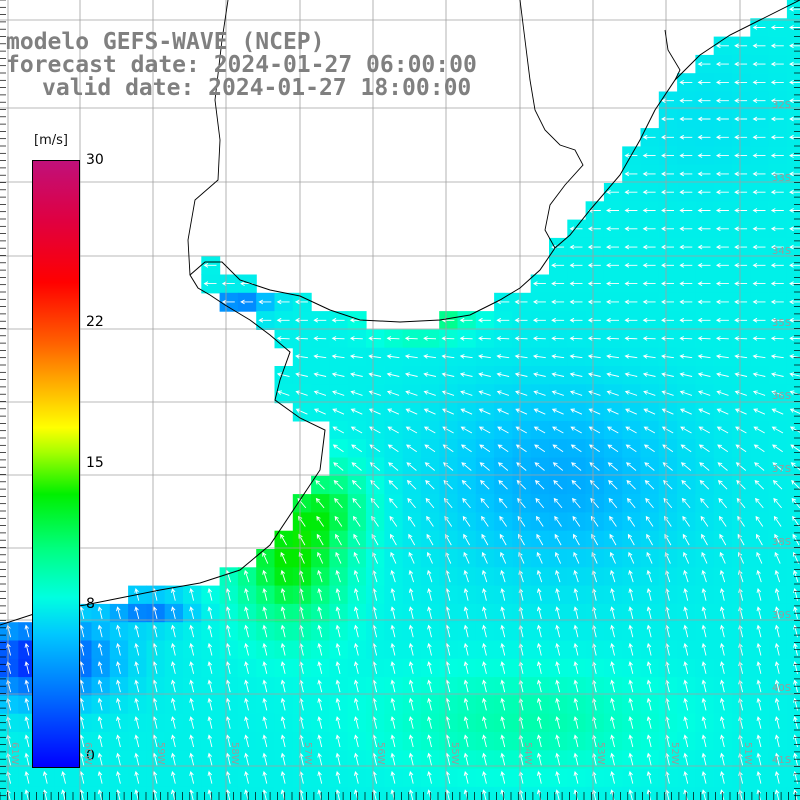 Image resolution: width=800 pixels, height=800 pixels. I want to click on border-line, so click(208, 138).